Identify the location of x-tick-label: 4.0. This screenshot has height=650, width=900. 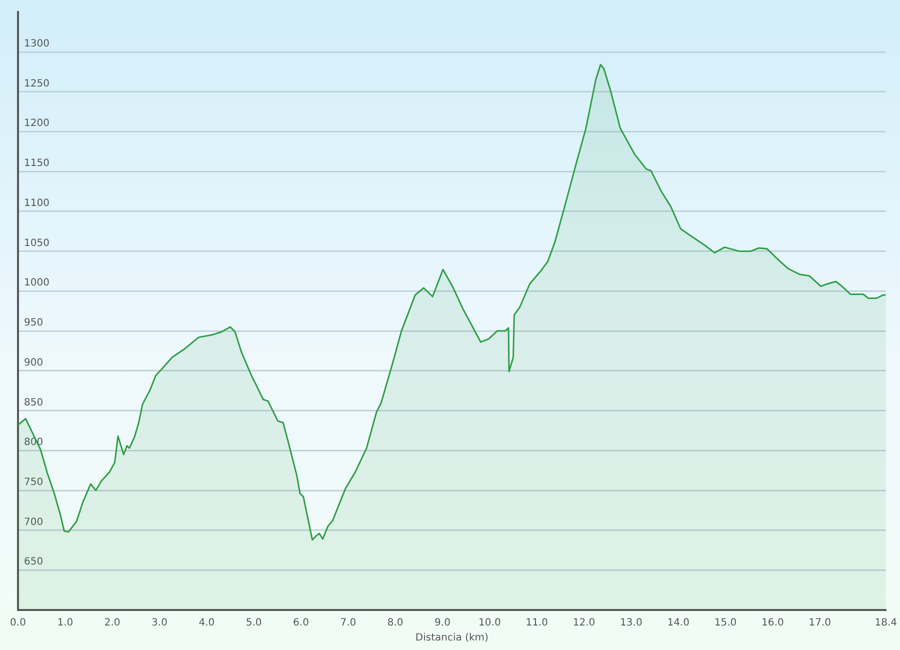
(206, 623).